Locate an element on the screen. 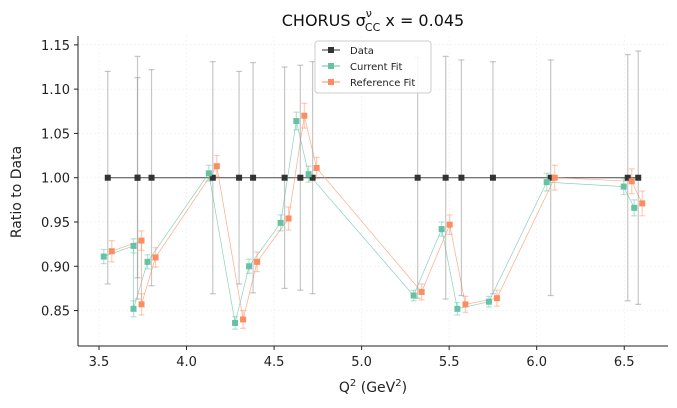  legend: Data Current Fit Reference Fit is located at coordinates (373, 67).